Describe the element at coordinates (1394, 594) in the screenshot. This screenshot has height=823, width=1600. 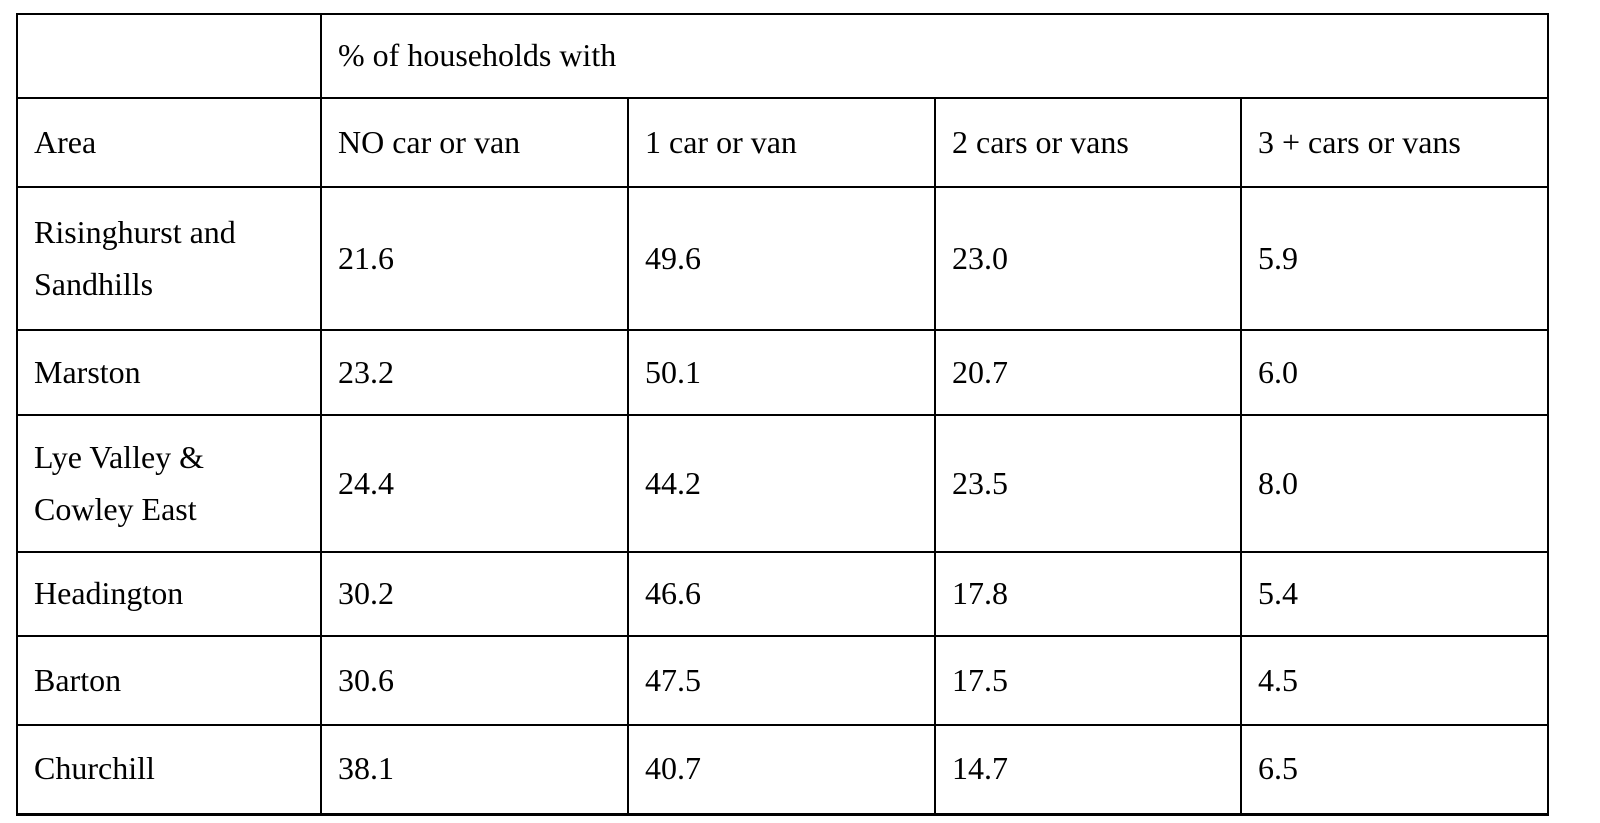
I see `value-cell: 5.4` at that location.